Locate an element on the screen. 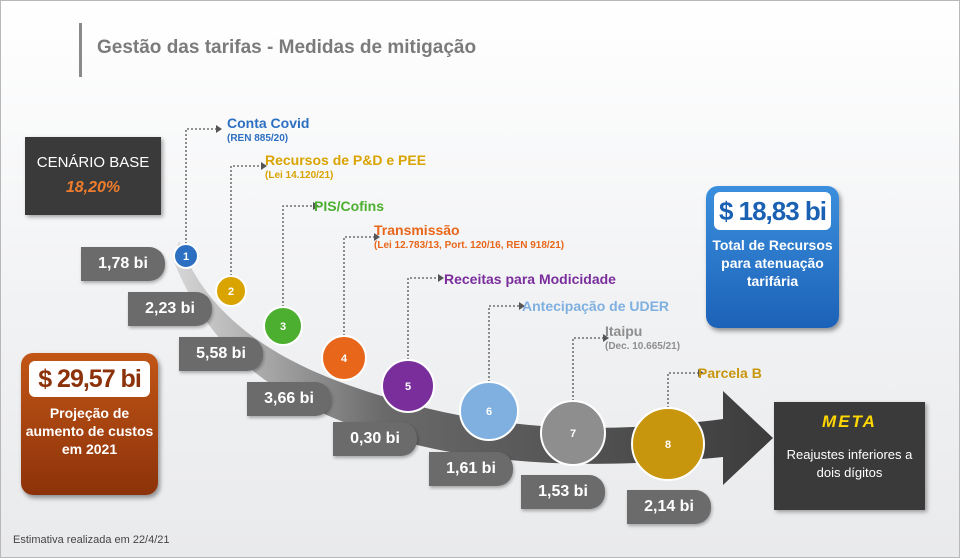 Image resolution: width=960 pixels, height=558 pixels. step-number-1: 1 is located at coordinates (186, 257).